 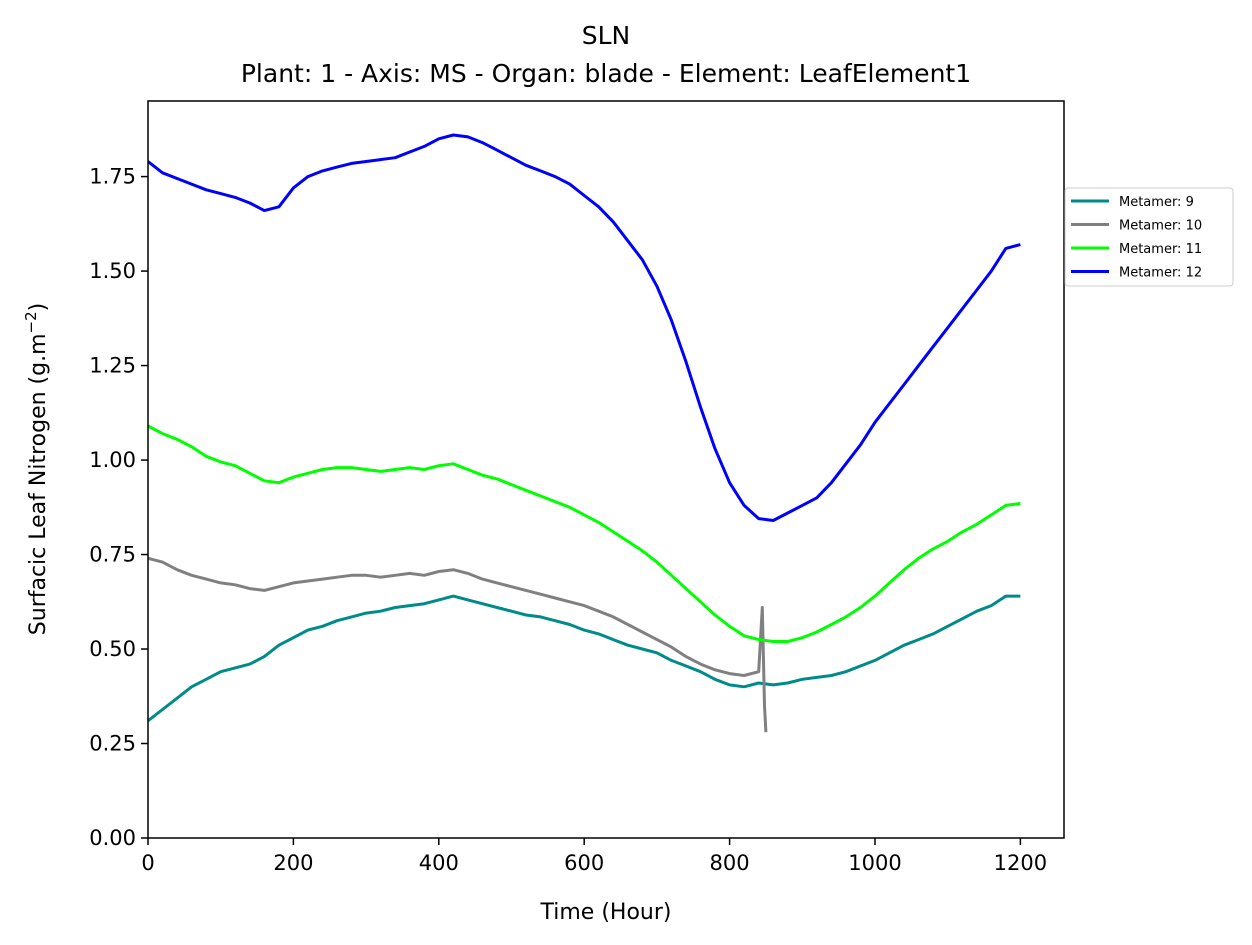 What do you see at coordinates (112, 649) in the screenshot?
I see `y-tick-label: 0.50` at bounding box center [112, 649].